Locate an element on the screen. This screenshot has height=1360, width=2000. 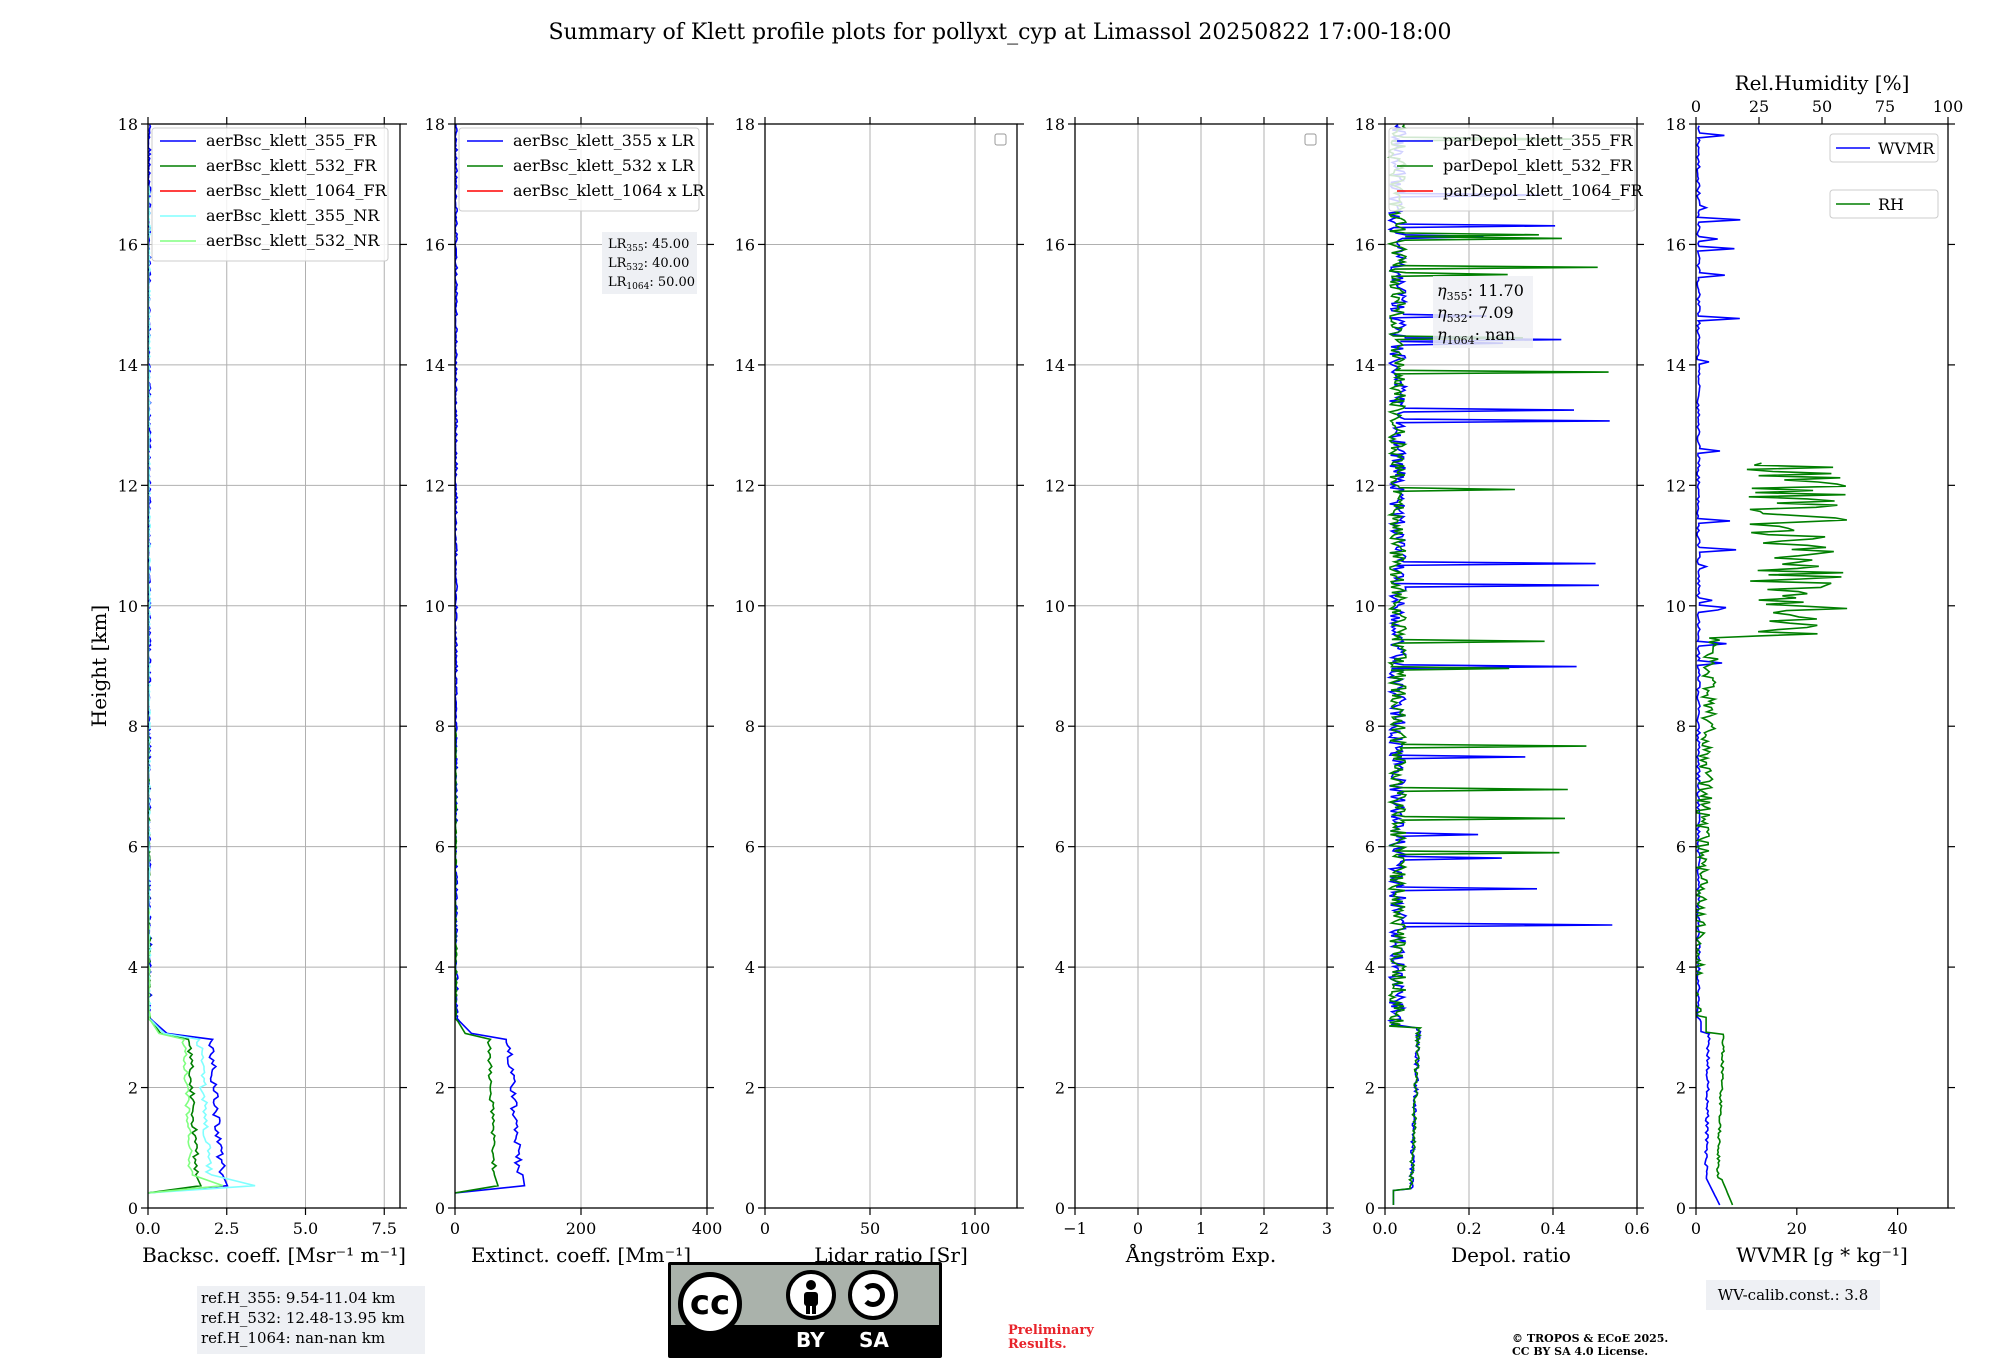
legend-label: aerBsc_klett_355_NR is located at coordinates (293, 215).